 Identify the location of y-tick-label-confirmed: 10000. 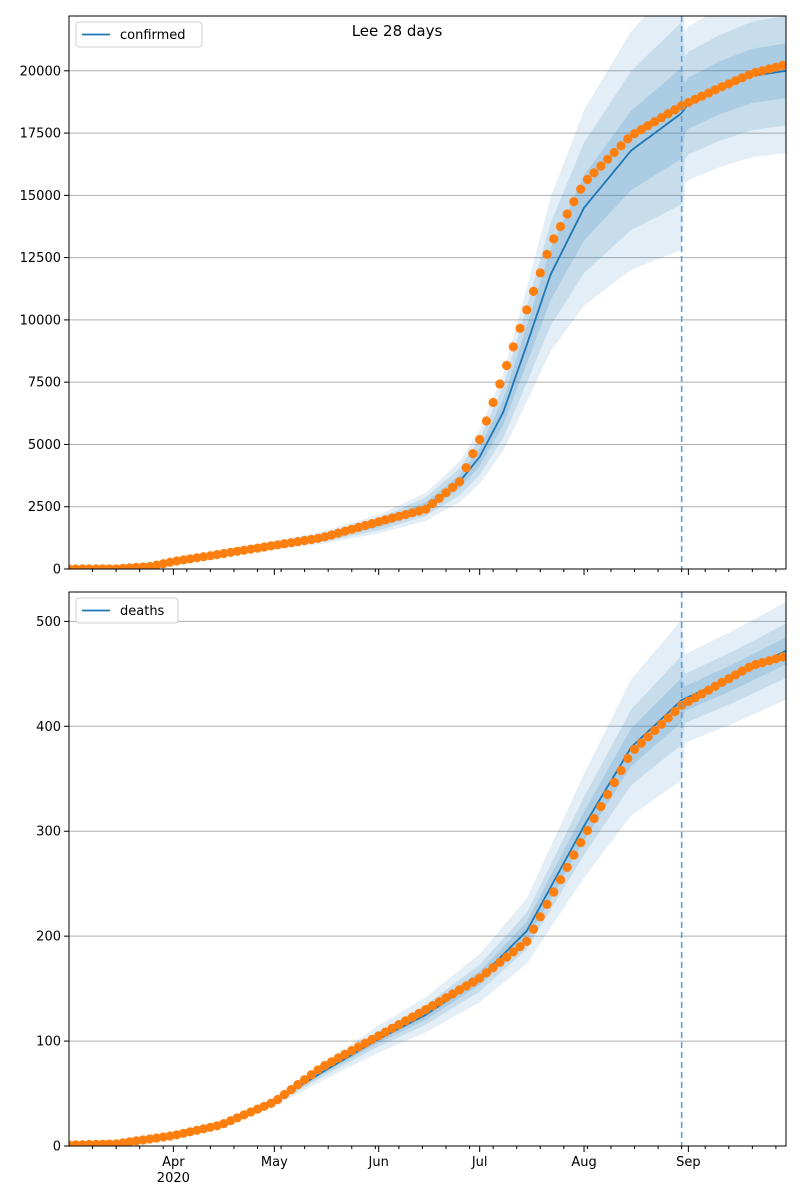
(40, 320).